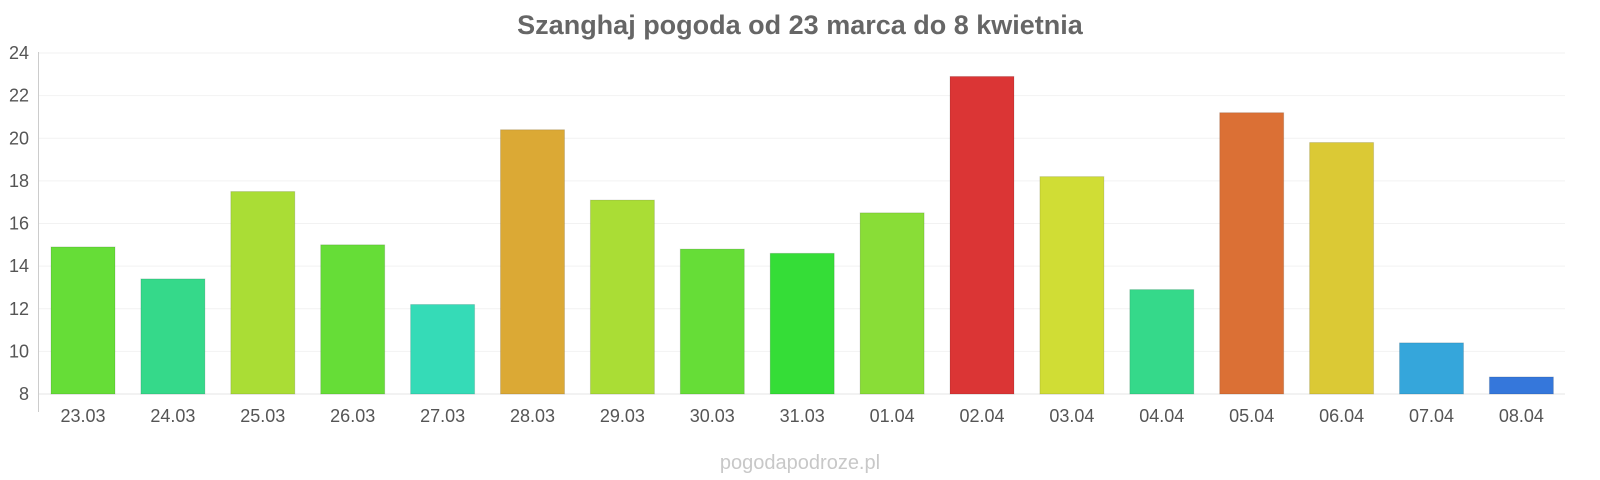  What do you see at coordinates (1071, 416) in the screenshot?
I see `x-tick-label: 03.04` at bounding box center [1071, 416].